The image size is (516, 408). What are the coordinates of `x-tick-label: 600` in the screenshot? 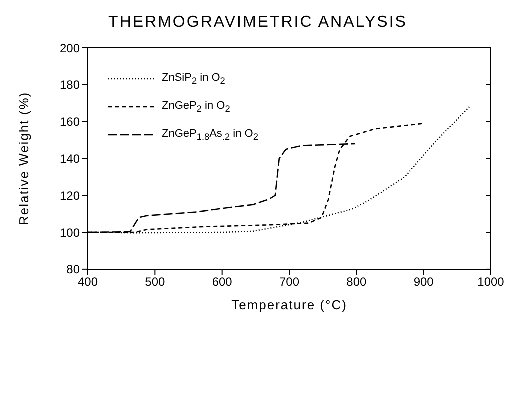 It's located at (222, 281).